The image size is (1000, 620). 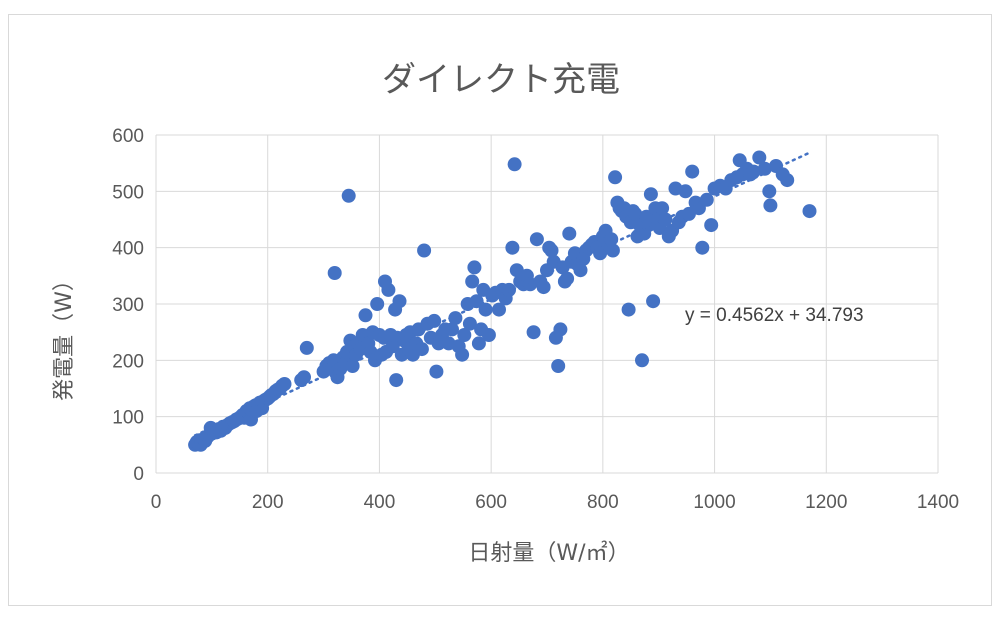 What do you see at coordinates (138, 474) in the screenshot?
I see `y-tick-label: 0` at bounding box center [138, 474].